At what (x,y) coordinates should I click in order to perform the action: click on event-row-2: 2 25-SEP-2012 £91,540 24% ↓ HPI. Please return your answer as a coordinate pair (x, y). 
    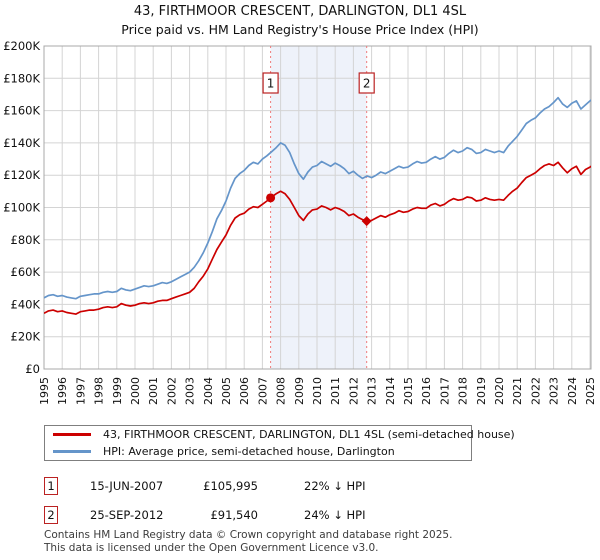
    Looking at the image, I should click on (309, 516).